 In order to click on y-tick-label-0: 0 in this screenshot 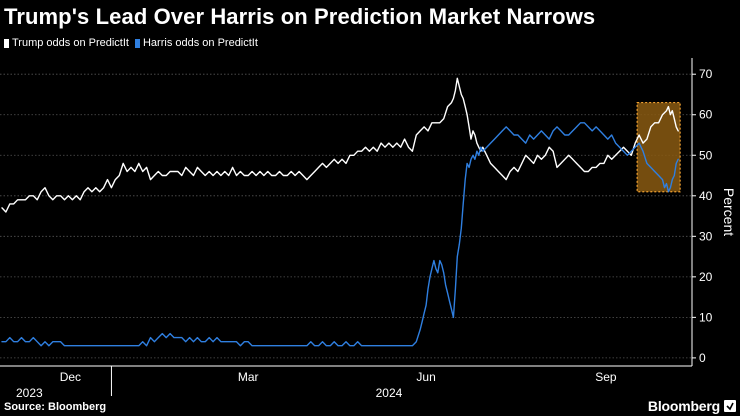, I will do `click(702, 358)`.